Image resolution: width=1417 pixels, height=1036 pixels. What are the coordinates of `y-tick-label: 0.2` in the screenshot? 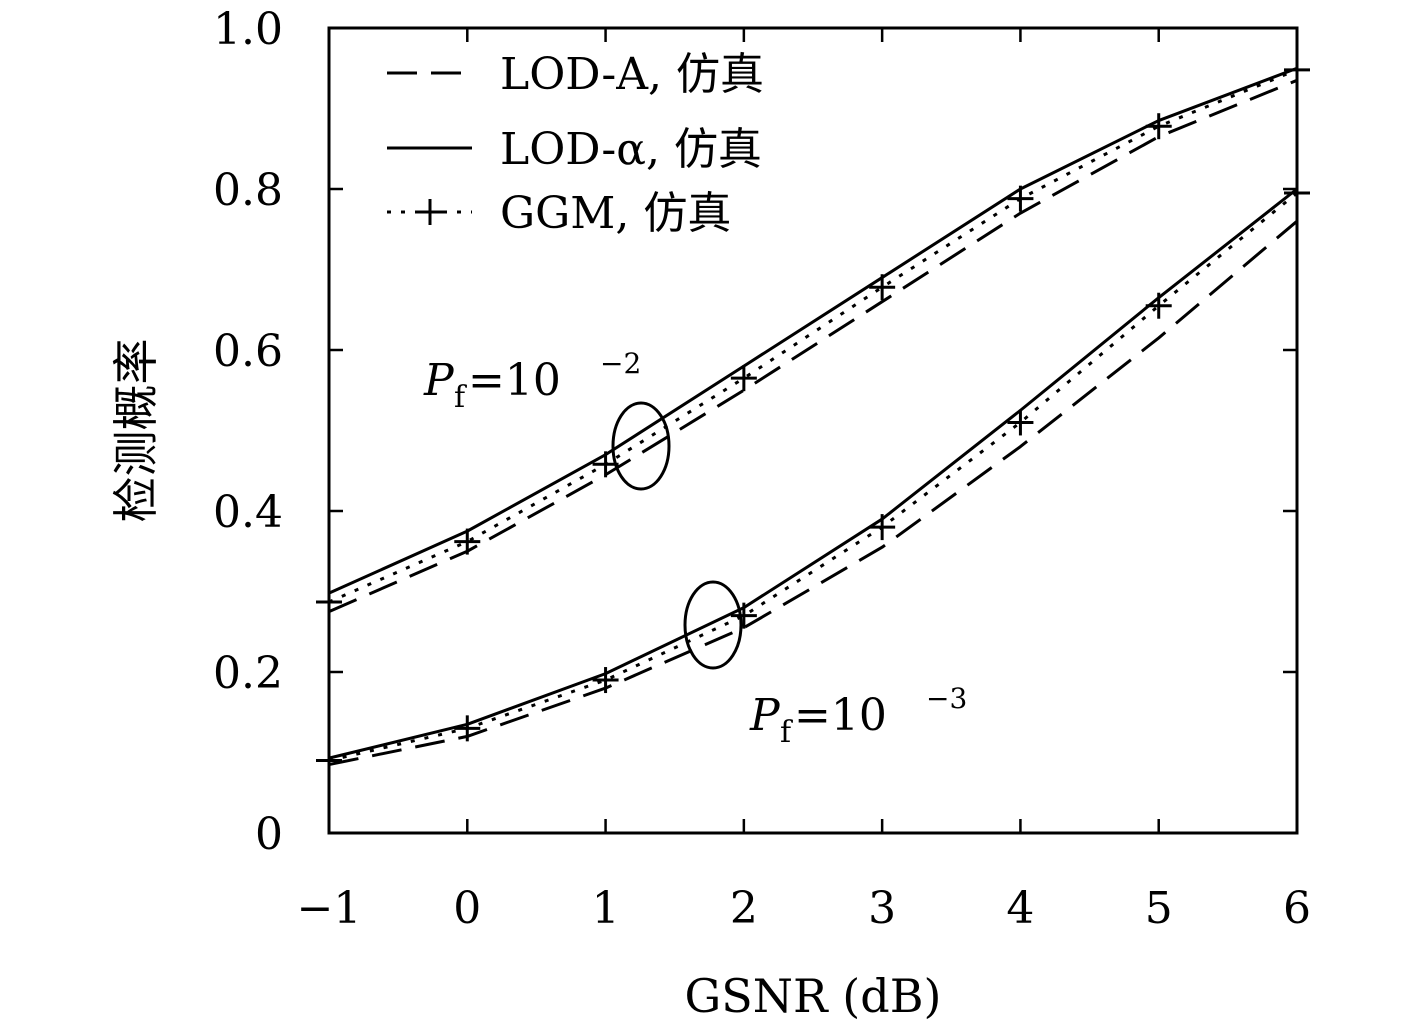 It's located at (248, 673).